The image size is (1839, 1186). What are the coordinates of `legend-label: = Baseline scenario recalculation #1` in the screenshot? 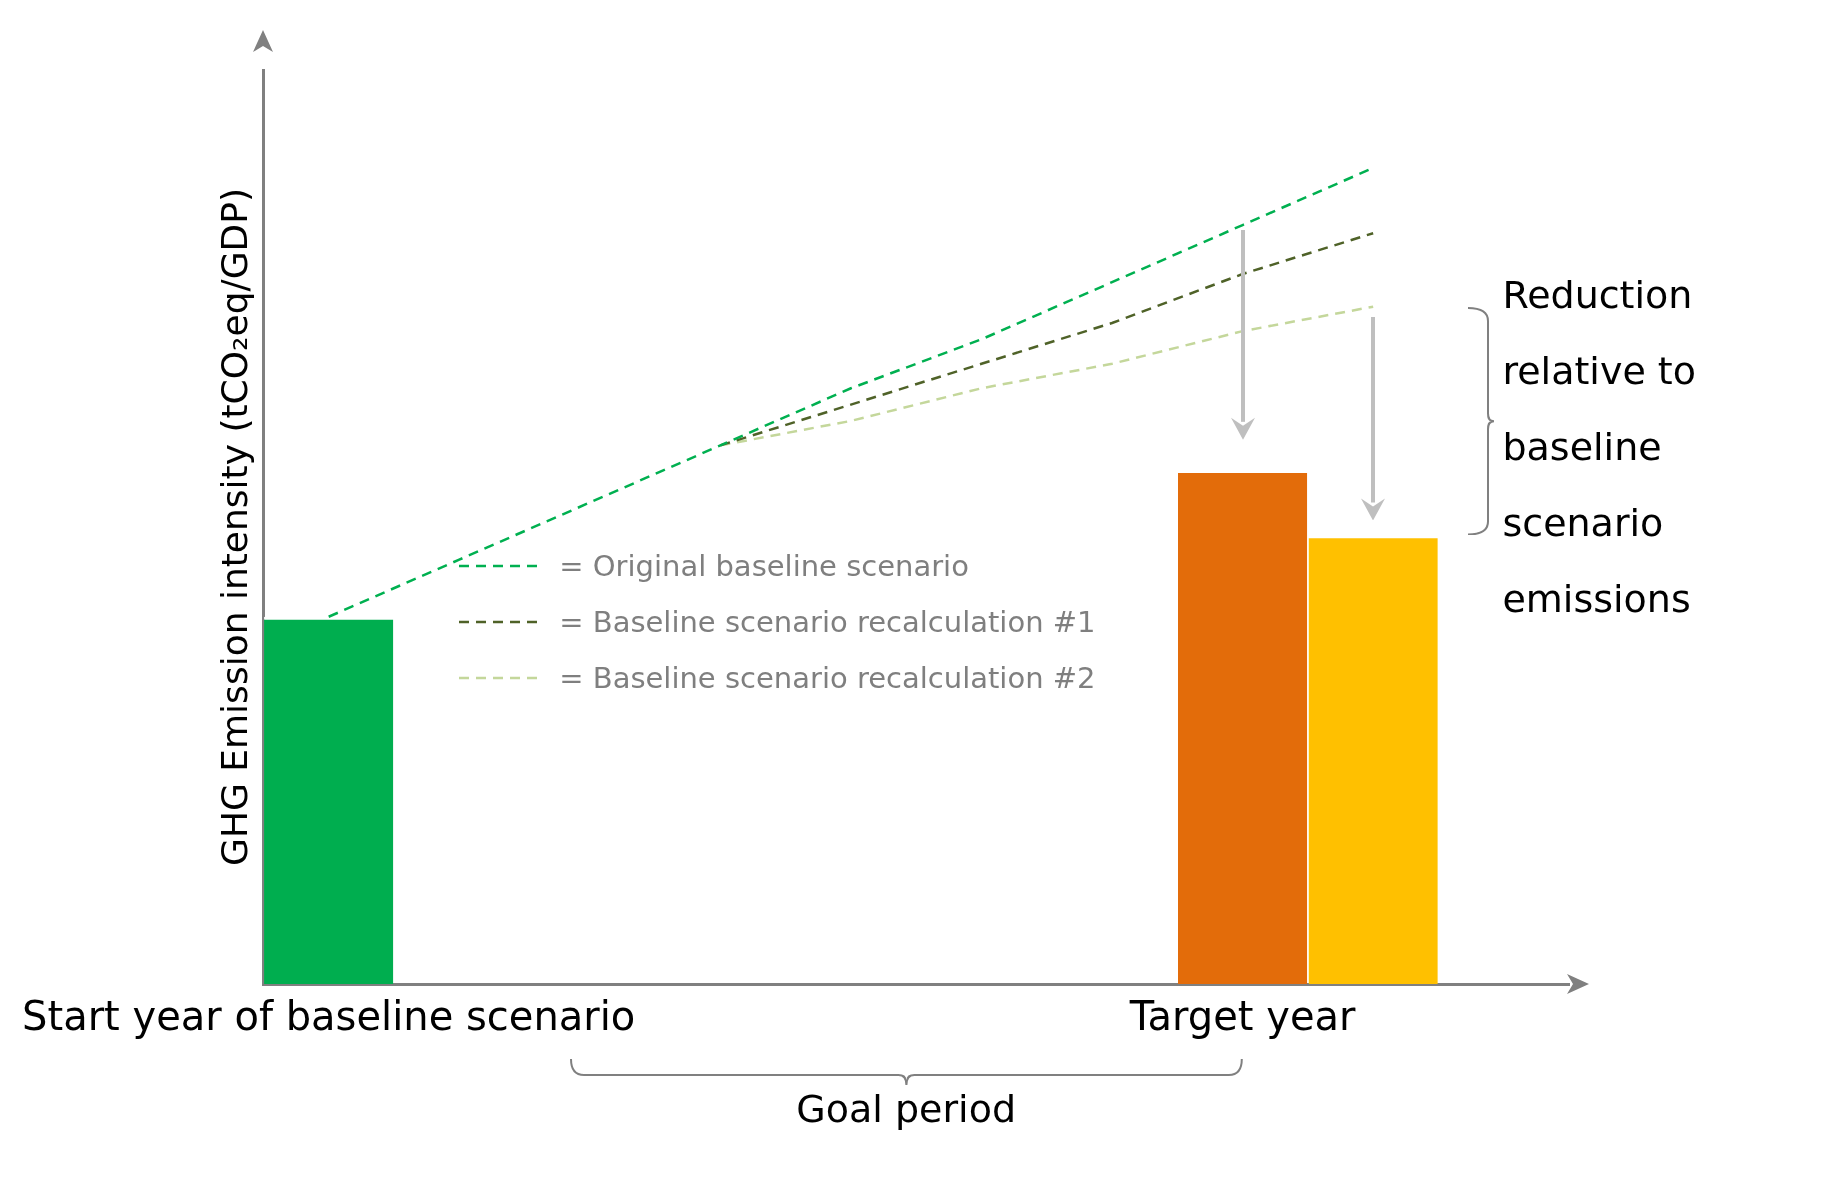 It's located at (827, 622).